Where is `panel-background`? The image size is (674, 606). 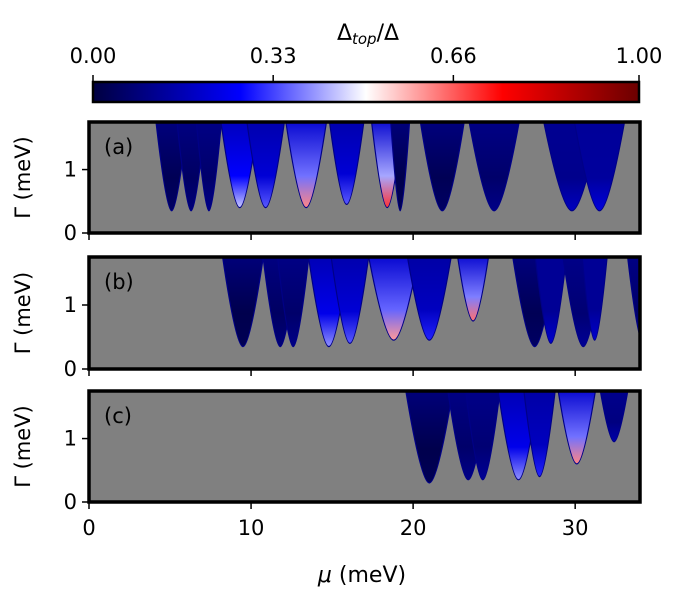 panel-background is located at coordinates (364, 446).